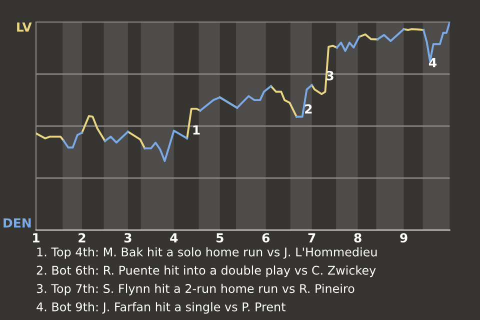 The height and width of the screenshot is (320, 480). What do you see at coordinates (36, 237) in the screenshot?
I see `x-tick-label: 1` at bounding box center [36, 237].